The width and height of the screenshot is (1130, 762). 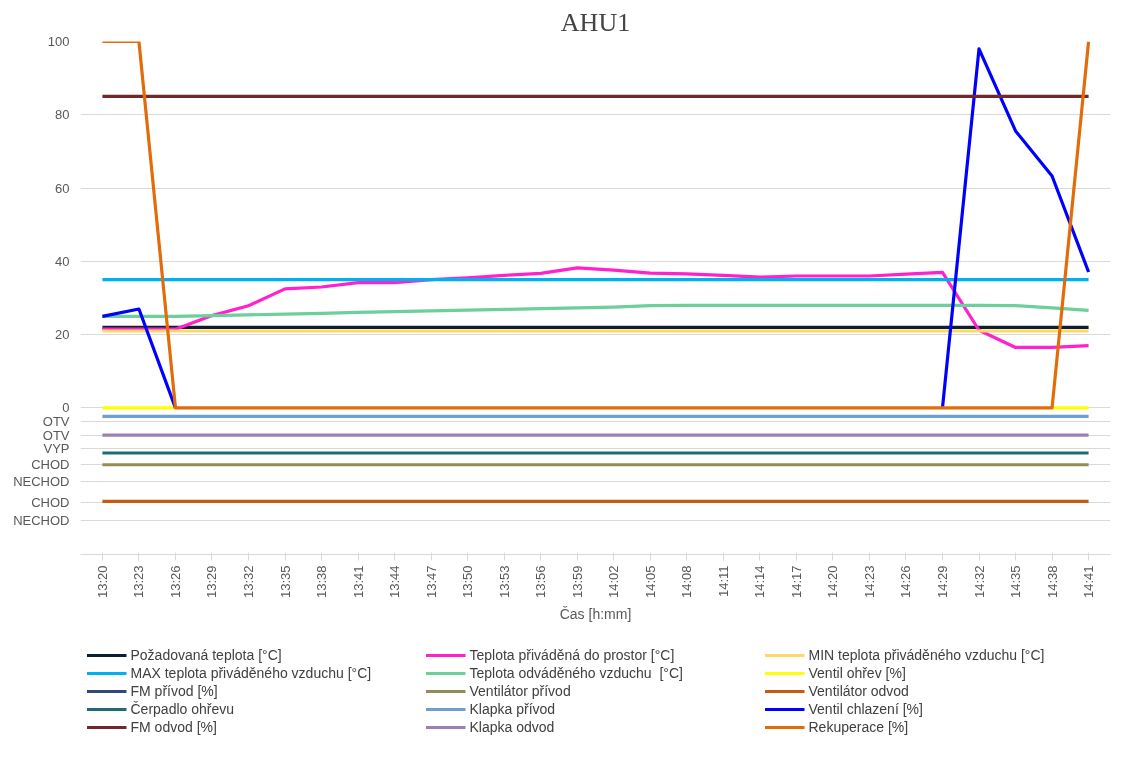 What do you see at coordinates (468, 582) in the screenshot?
I see `x-tick-label: 13:50` at bounding box center [468, 582].